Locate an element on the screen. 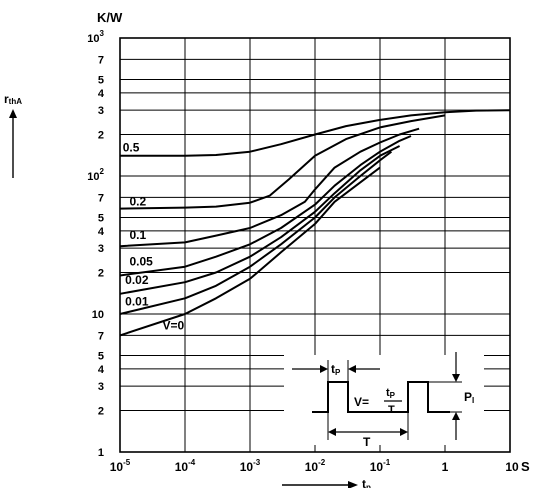  x-tick-label: 10⁻³ is located at coordinates (250, 466).